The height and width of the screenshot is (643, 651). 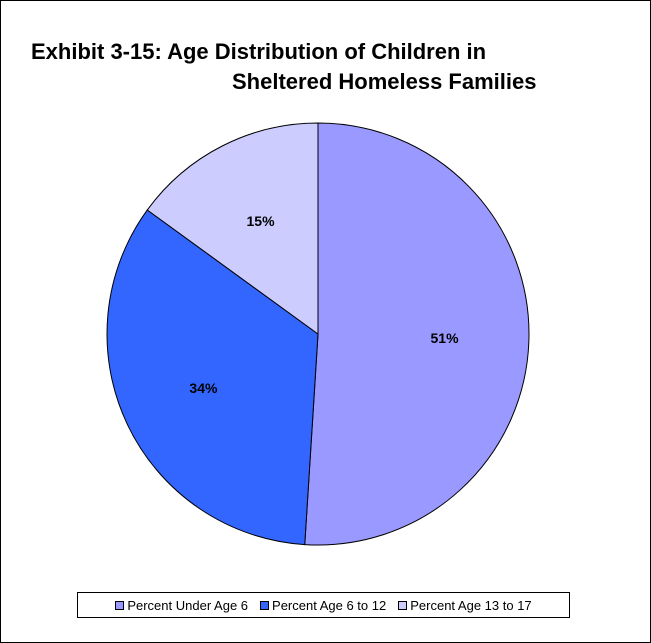 I want to click on chart-title-line-2: Sheltered Homeless Families, so click(x=384, y=81).